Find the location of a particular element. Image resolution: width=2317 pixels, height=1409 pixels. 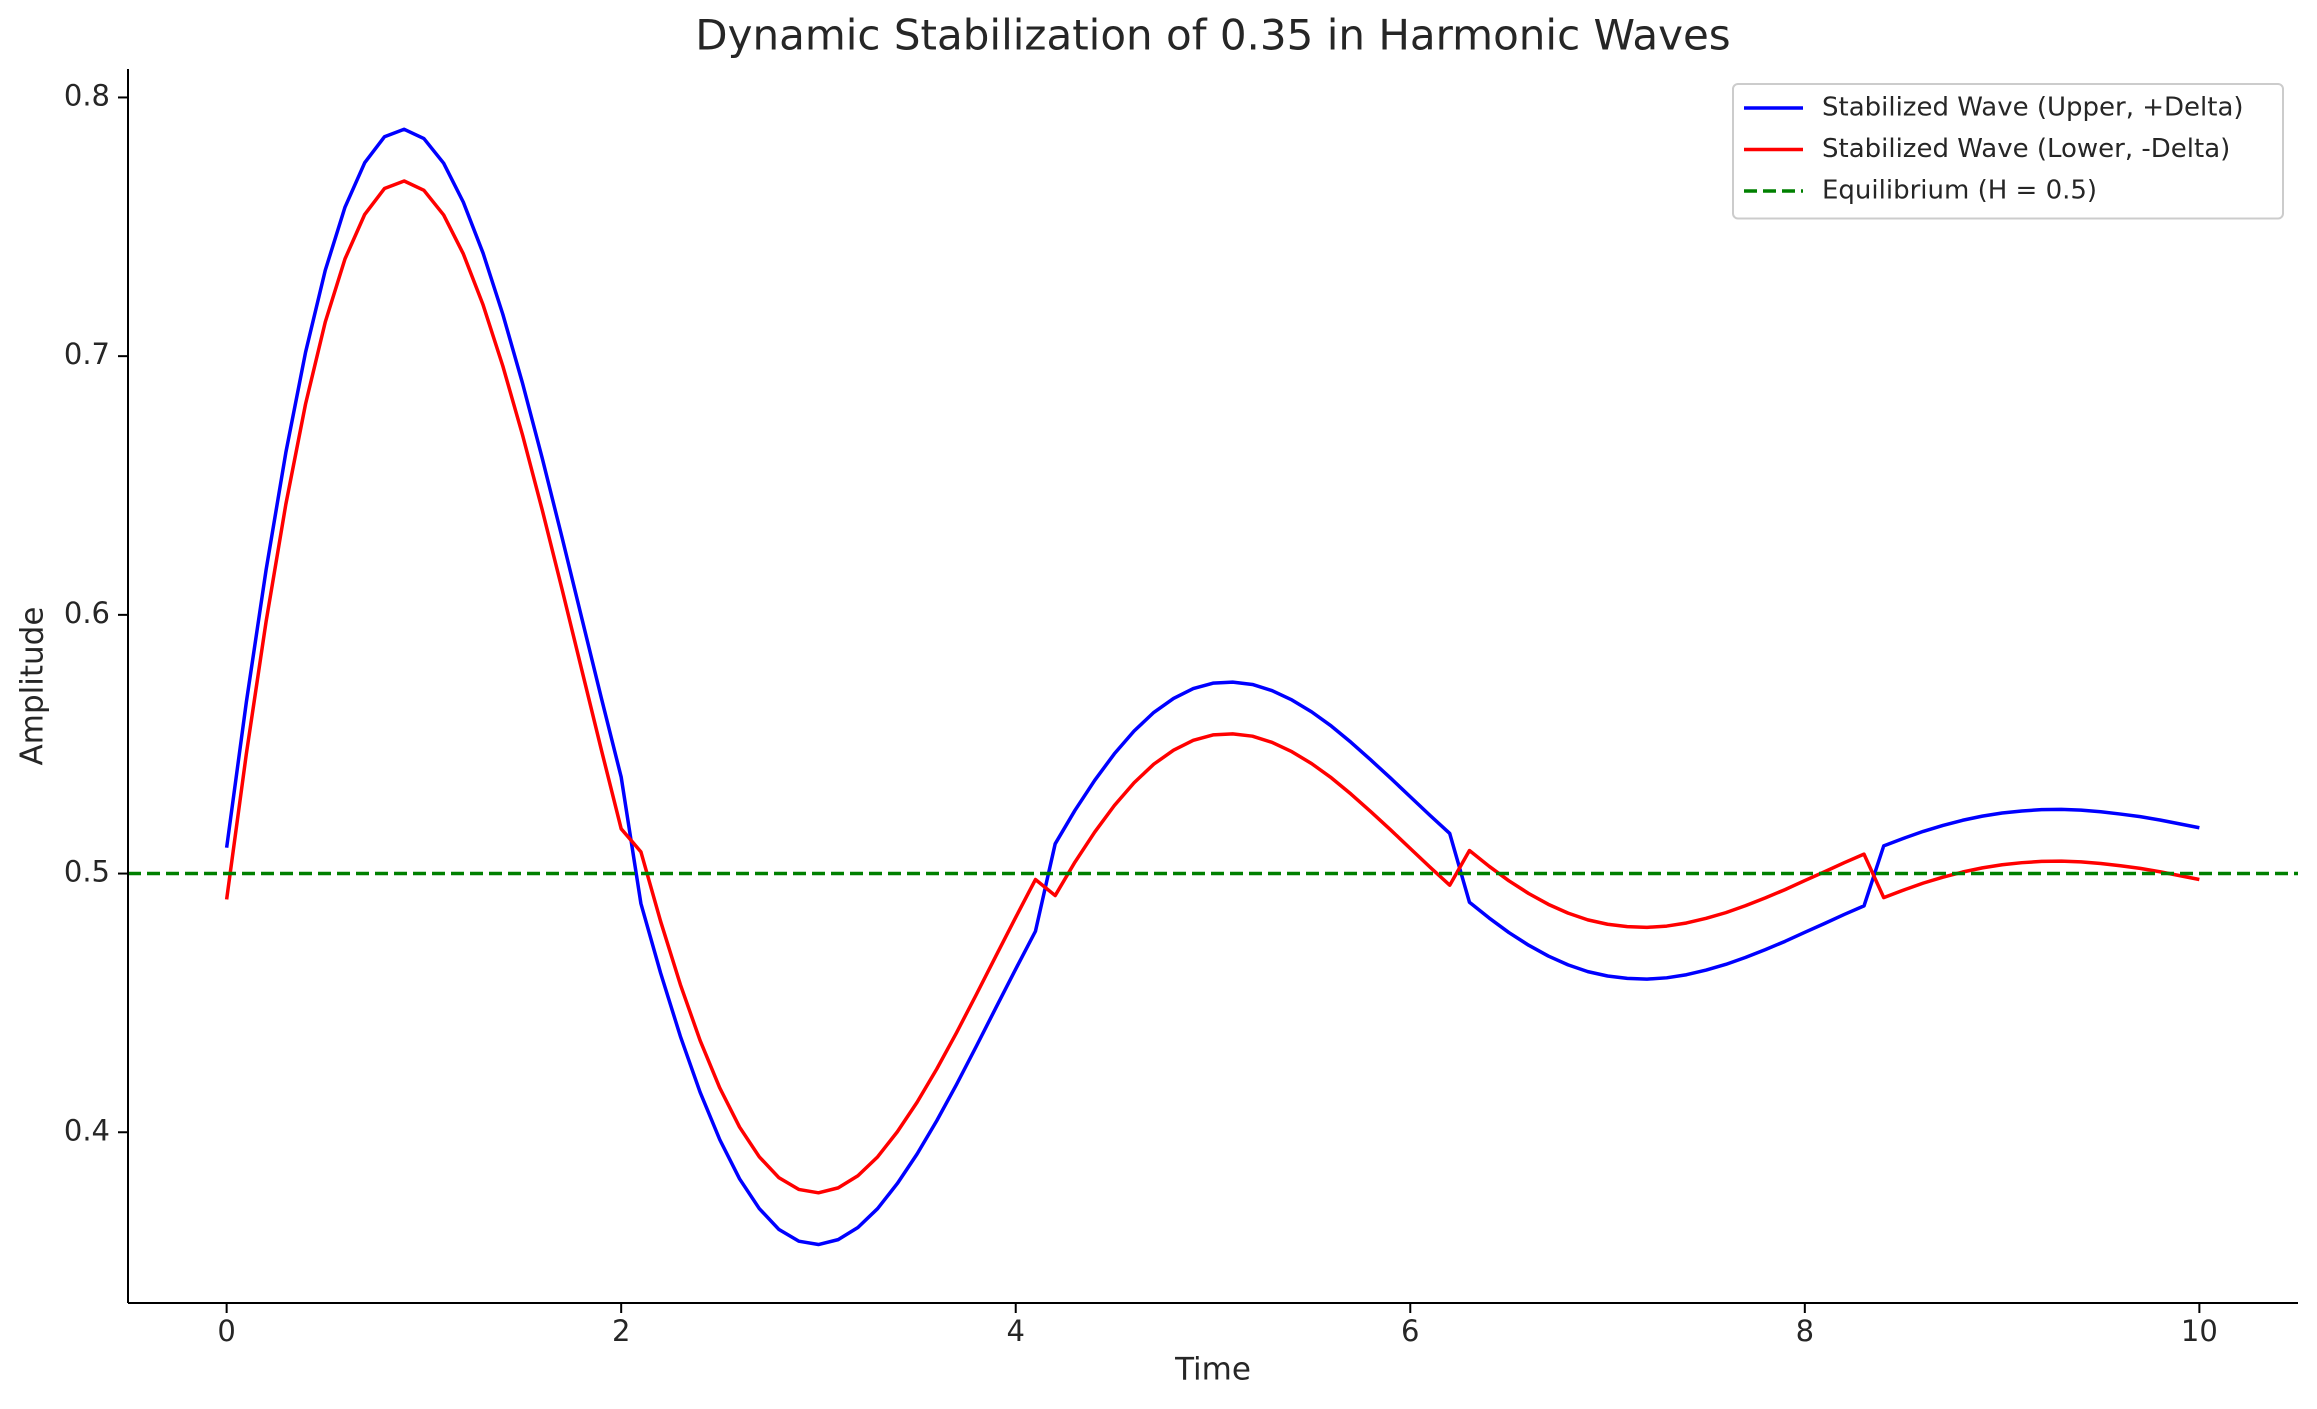

legend-label: Stabilized Wave (Lower, -Delta) is located at coordinates (2026, 149).